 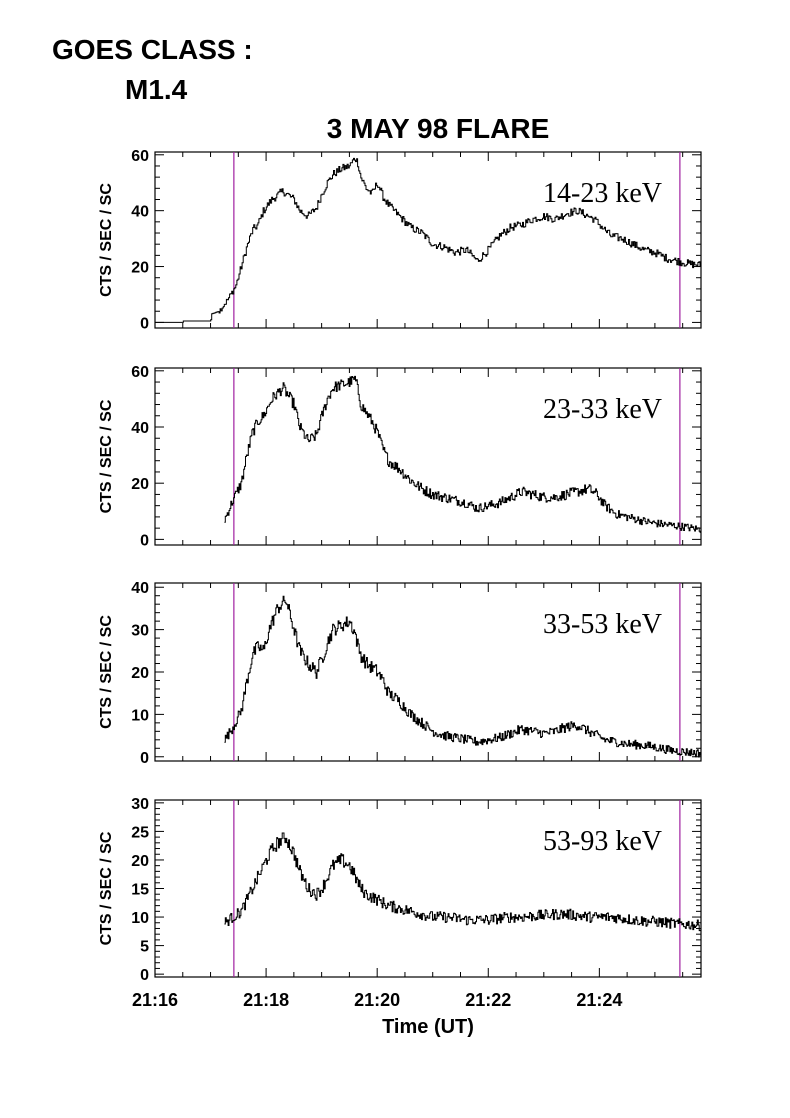 I want to click on panel-2: 0 20 40 60 CTS / SEC / SC 23-33 keV, so click(x=400, y=456).